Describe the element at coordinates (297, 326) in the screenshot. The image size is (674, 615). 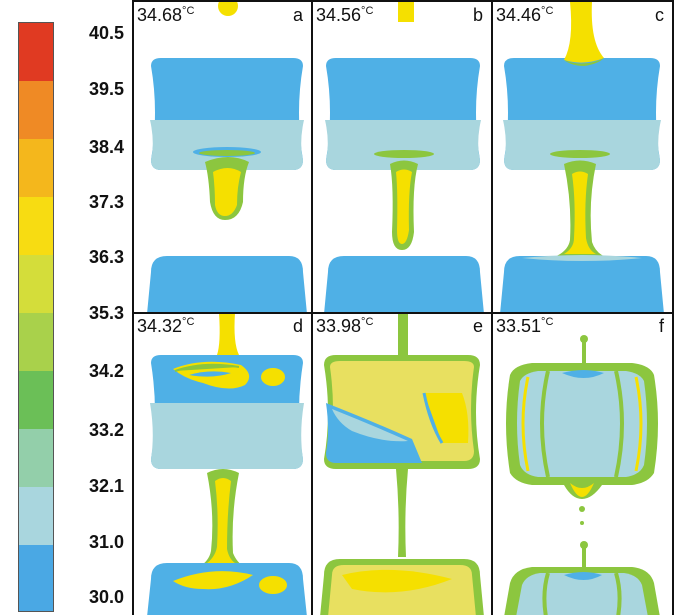
I see `panel-letter: d` at that location.